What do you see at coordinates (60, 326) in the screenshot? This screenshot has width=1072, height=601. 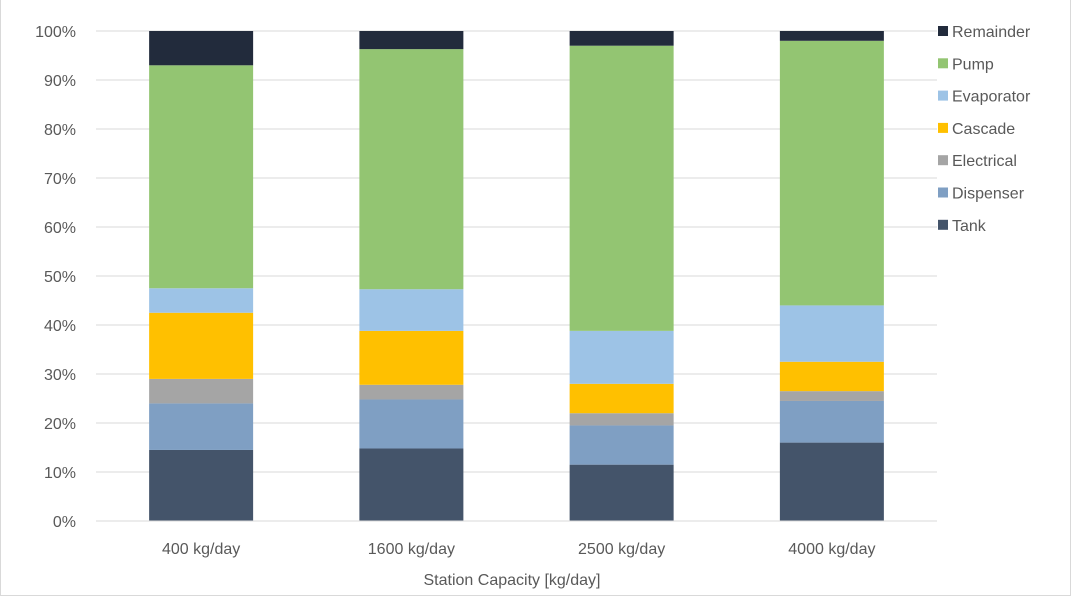 I see `y-tick-label: 40%` at bounding box center [60, 326].